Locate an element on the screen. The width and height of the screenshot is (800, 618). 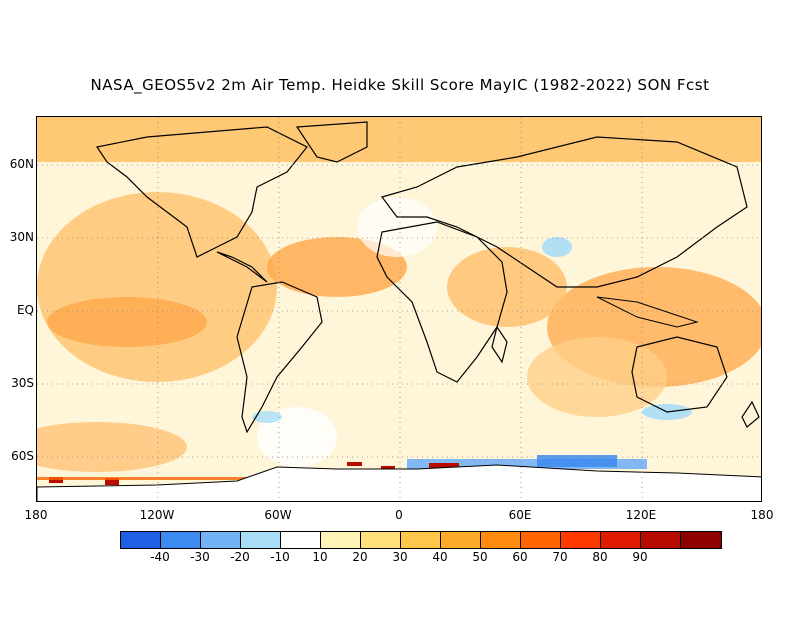
greenland-outline is located at coordinates (331, 142).